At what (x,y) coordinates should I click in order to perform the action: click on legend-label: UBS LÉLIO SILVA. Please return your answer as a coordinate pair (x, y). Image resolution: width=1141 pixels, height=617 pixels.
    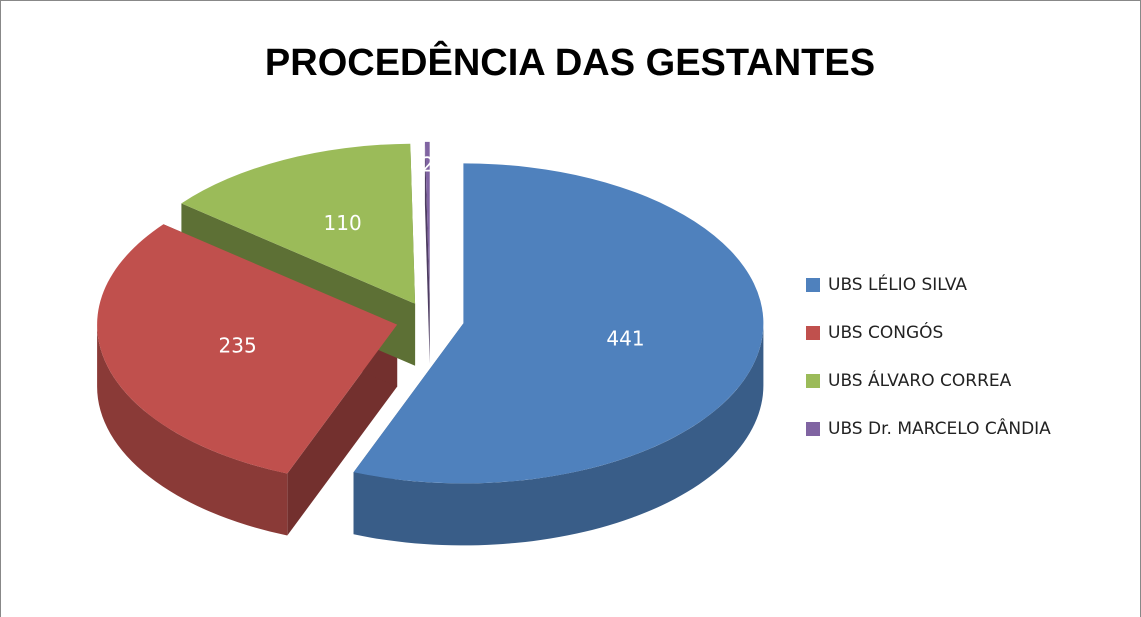
    Looking at the image, I should click on (897, 284).